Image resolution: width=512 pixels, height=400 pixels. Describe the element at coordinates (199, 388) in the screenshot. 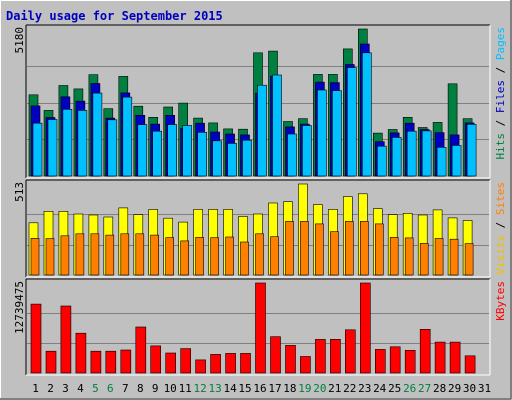

I see `x-tick-label: 12` at that location.